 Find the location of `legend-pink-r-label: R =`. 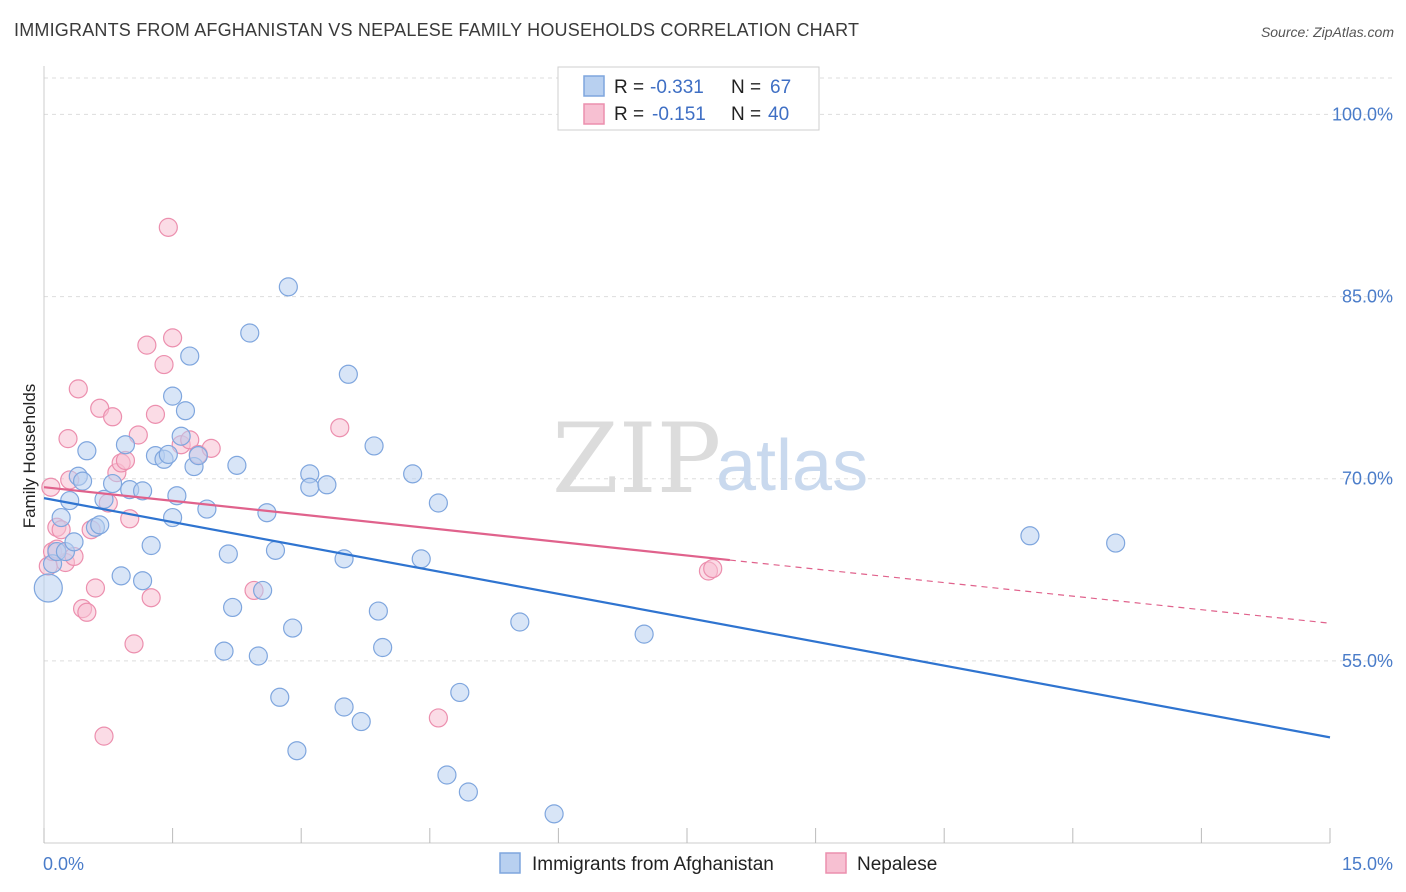

legend-pink-r-label: R = is located at coordinates (629, 114).